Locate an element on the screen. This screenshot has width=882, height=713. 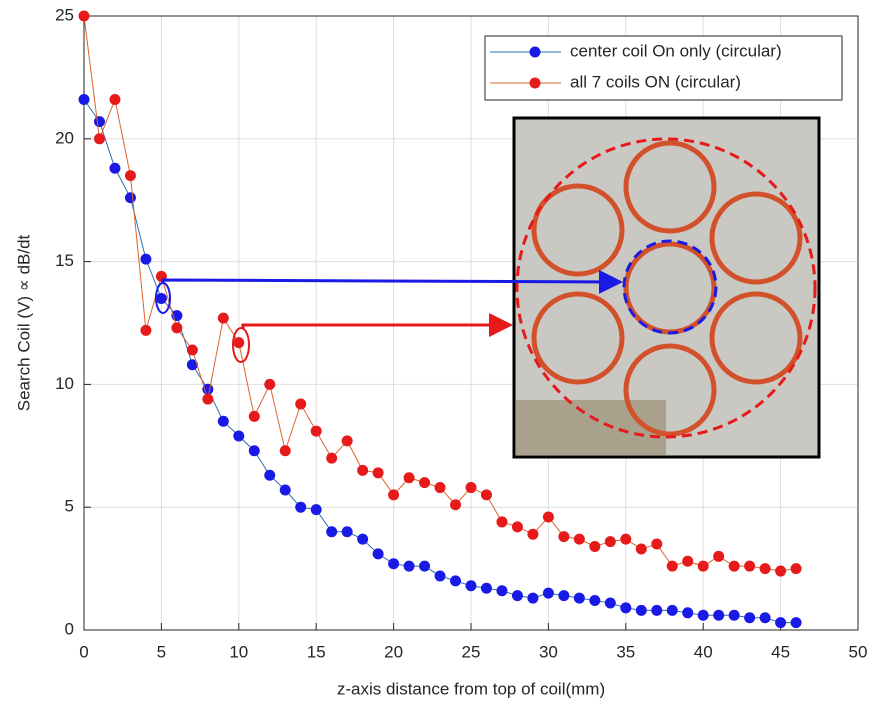
x-tick-label: 50 is located at coordinates (858, 651).